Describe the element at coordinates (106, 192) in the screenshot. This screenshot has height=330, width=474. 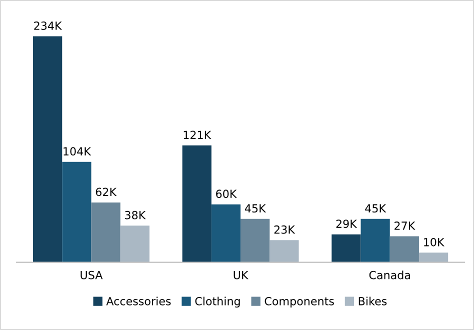
I see `data-label: 62K` at that location.